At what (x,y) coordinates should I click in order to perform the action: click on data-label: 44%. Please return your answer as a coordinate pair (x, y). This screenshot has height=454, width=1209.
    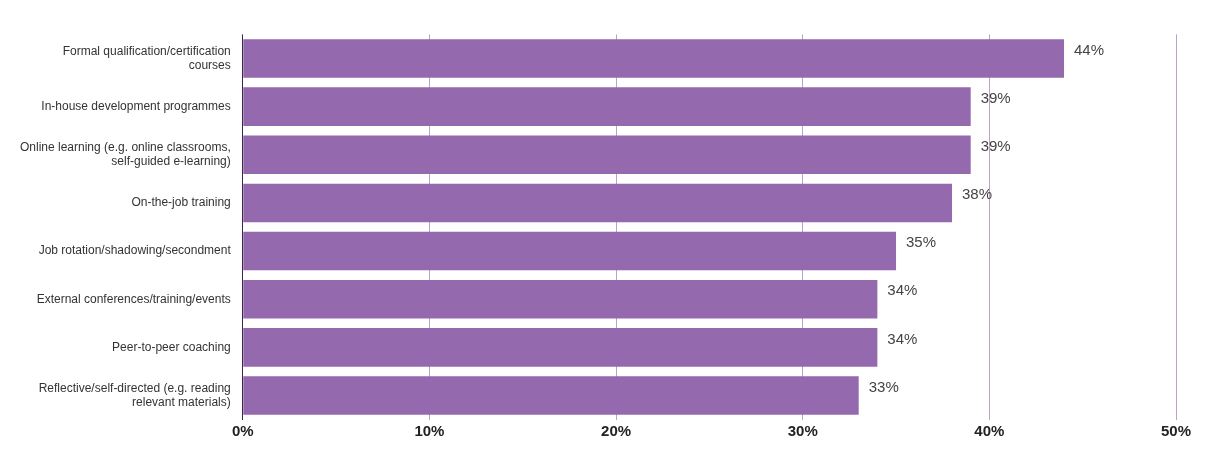
    Looking at the image, I should click on (1089, 49).